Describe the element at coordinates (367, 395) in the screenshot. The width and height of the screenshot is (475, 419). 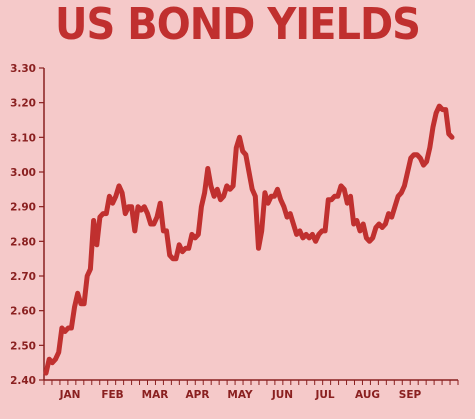
I see `month-label: AUG` at that location.